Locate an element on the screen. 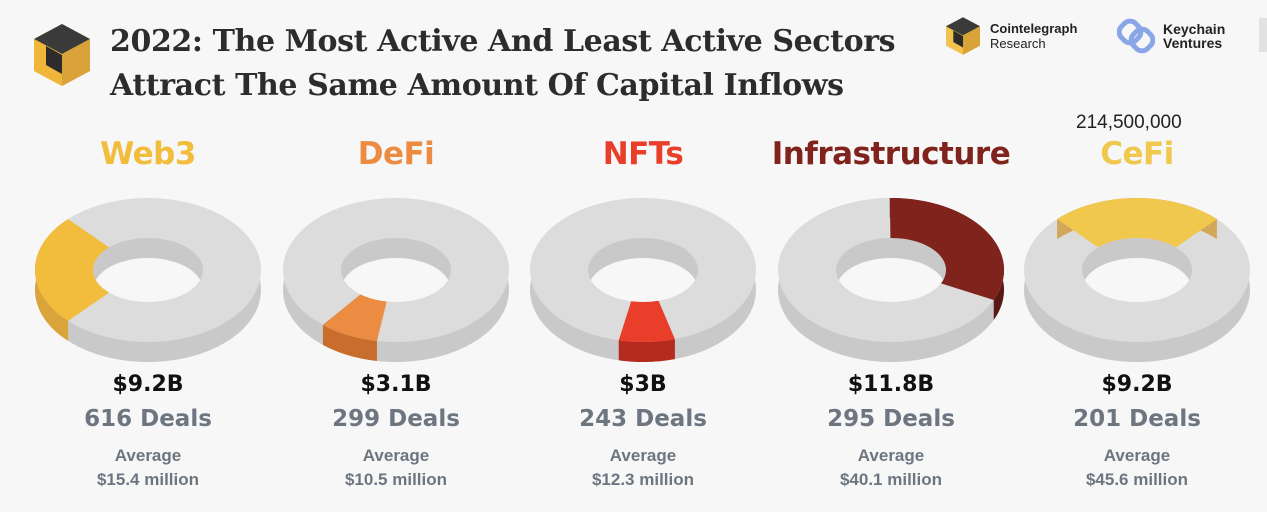  brand-keychain: Keychain Ventures is located at coordinates (1171, 36).